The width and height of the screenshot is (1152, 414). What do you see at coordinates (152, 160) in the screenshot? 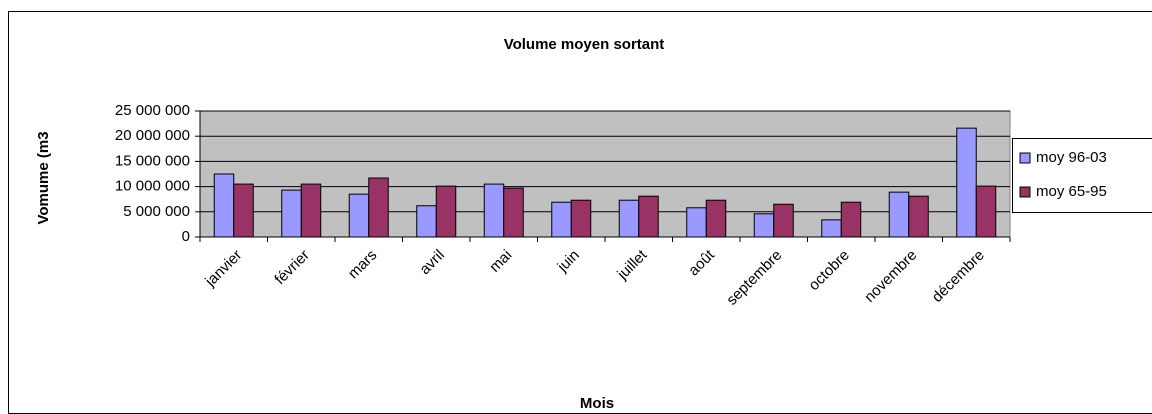
I see `y-tick-label: 15 000 000` at bounding box center [152, 160].